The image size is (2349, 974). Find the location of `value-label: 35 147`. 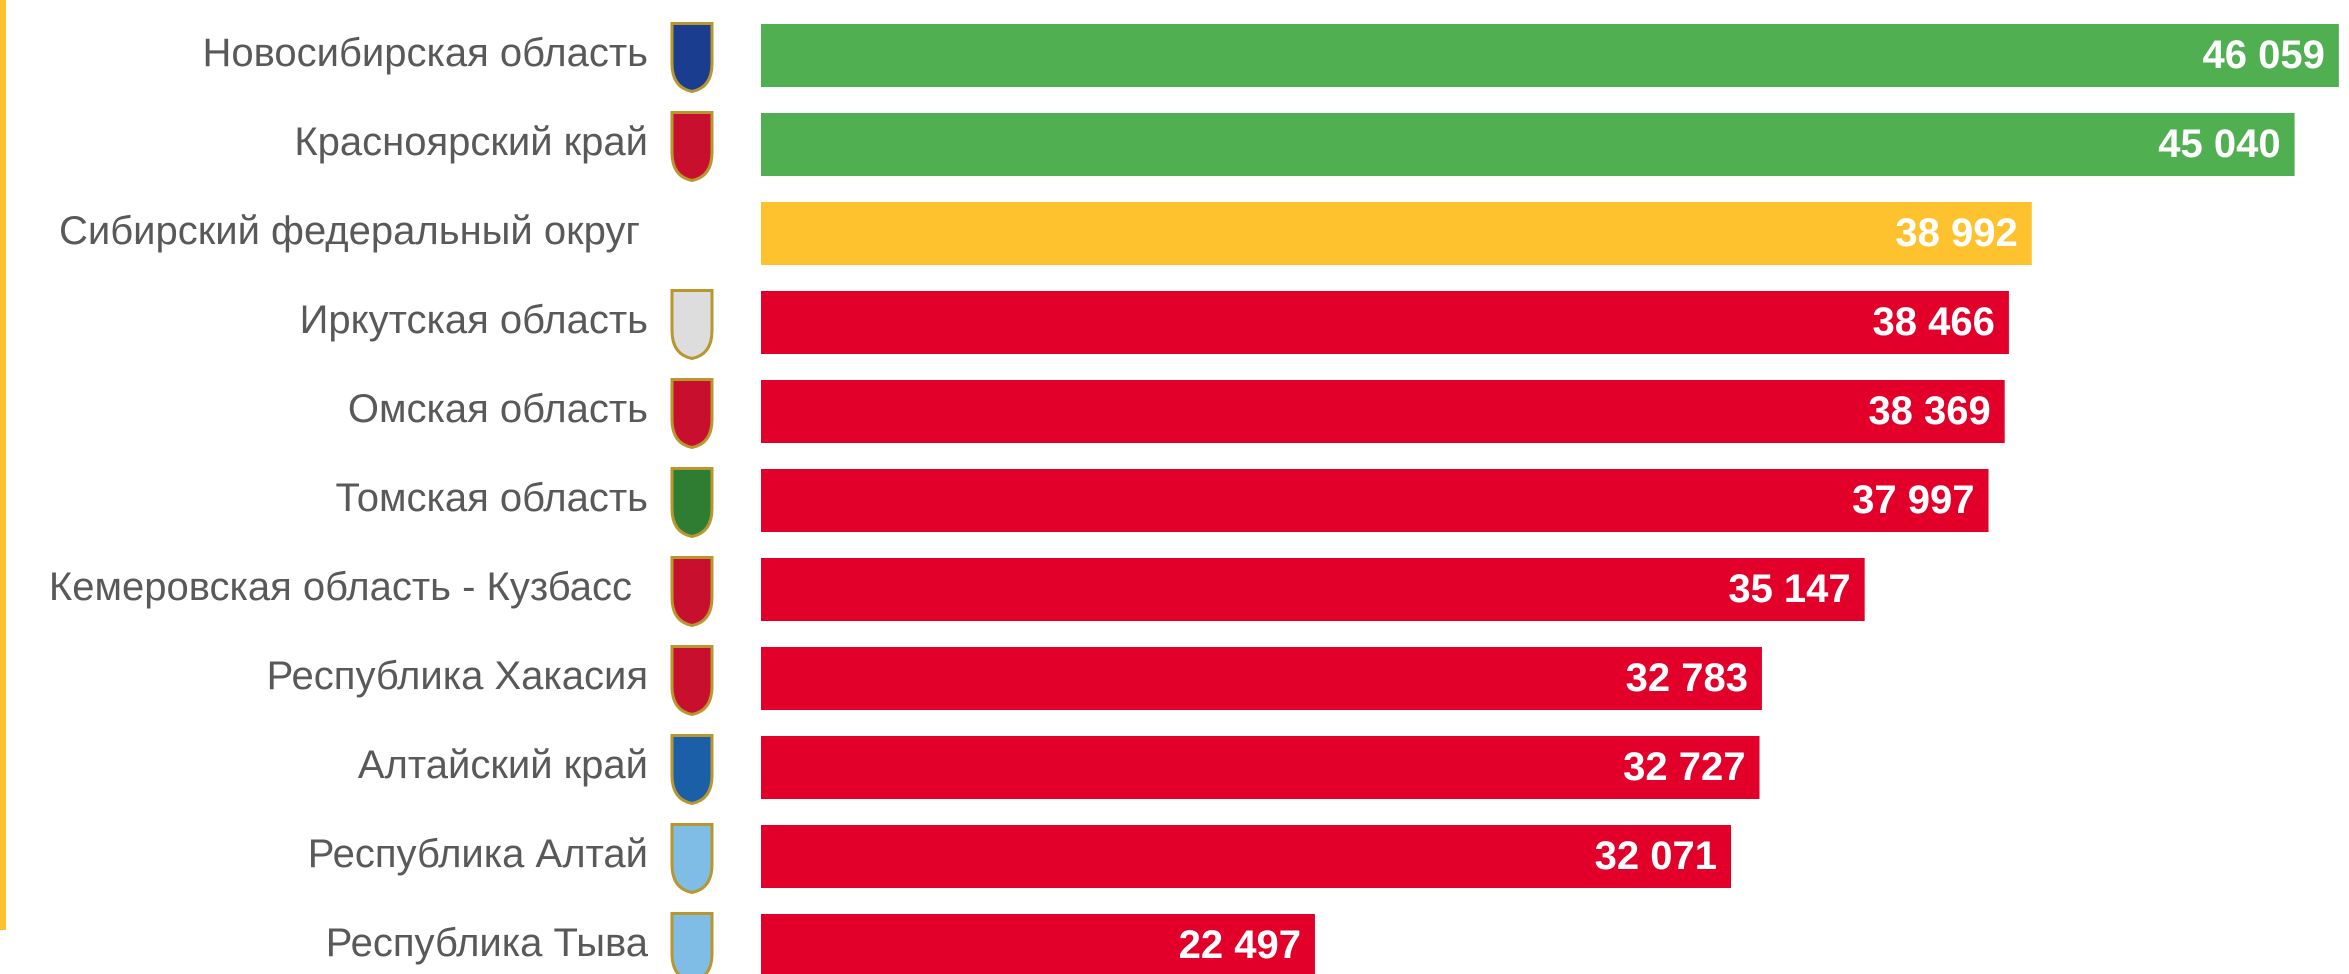

value-label: 35 147 is located at coordinates (1789, 589).